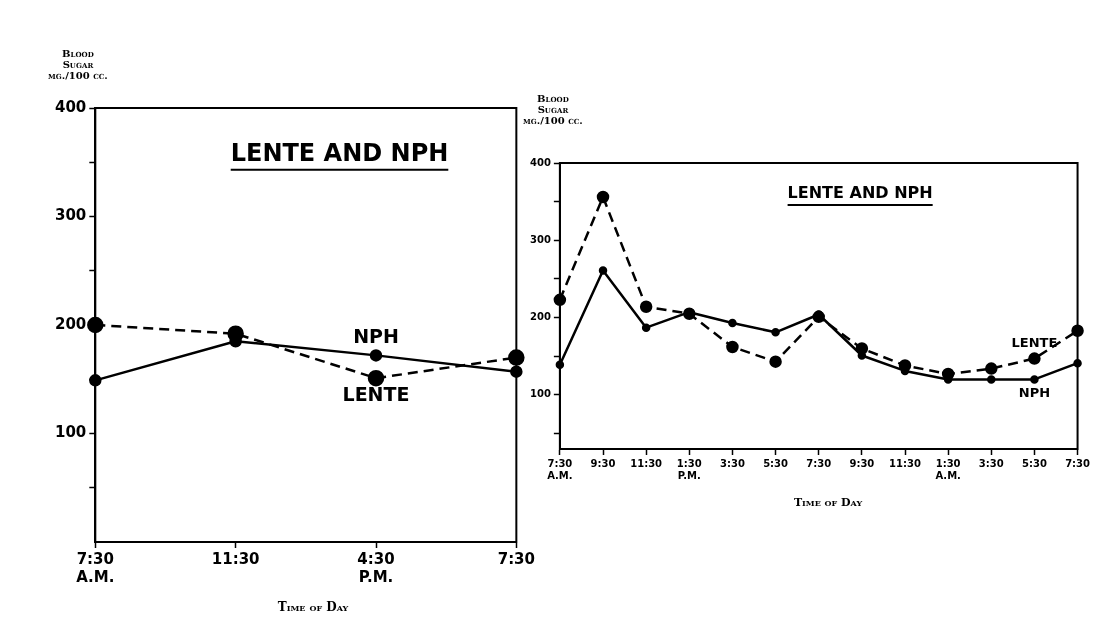  I want to click on x-tick-label: 1:30 P.M., so click(689, 469).